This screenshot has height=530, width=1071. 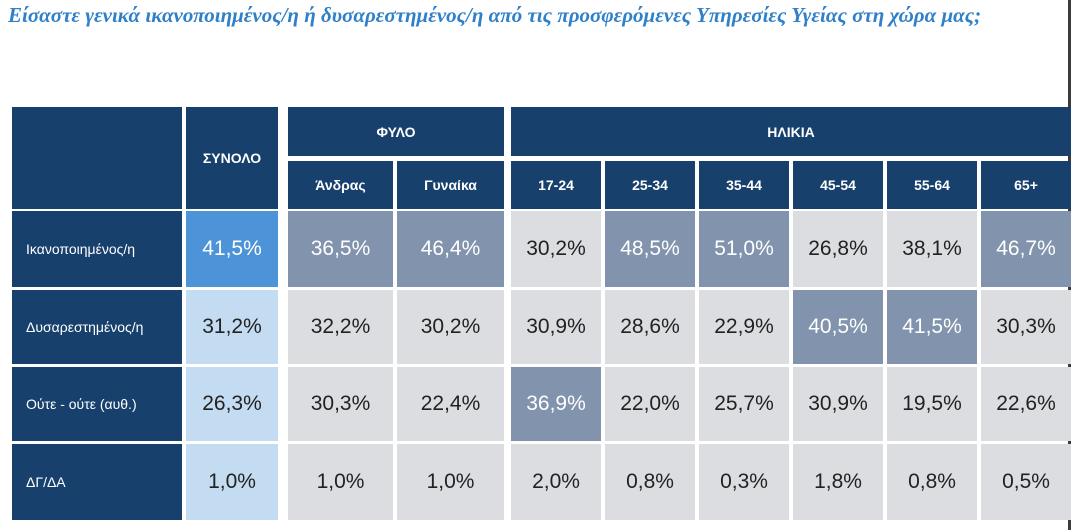 I want to click on cell-dont-know-17-24: 2,0%, so click(x=556, y=482).